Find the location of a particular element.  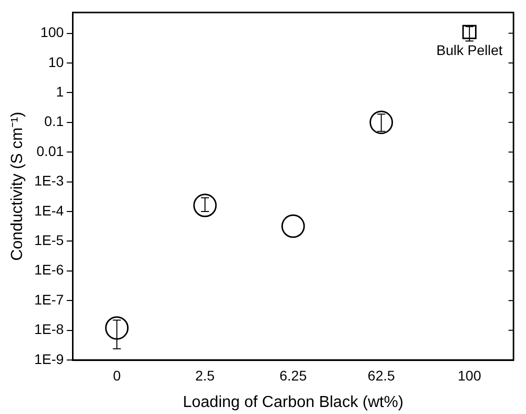

y-tick-label: 1E-9 is located at coordinates (49, 358).